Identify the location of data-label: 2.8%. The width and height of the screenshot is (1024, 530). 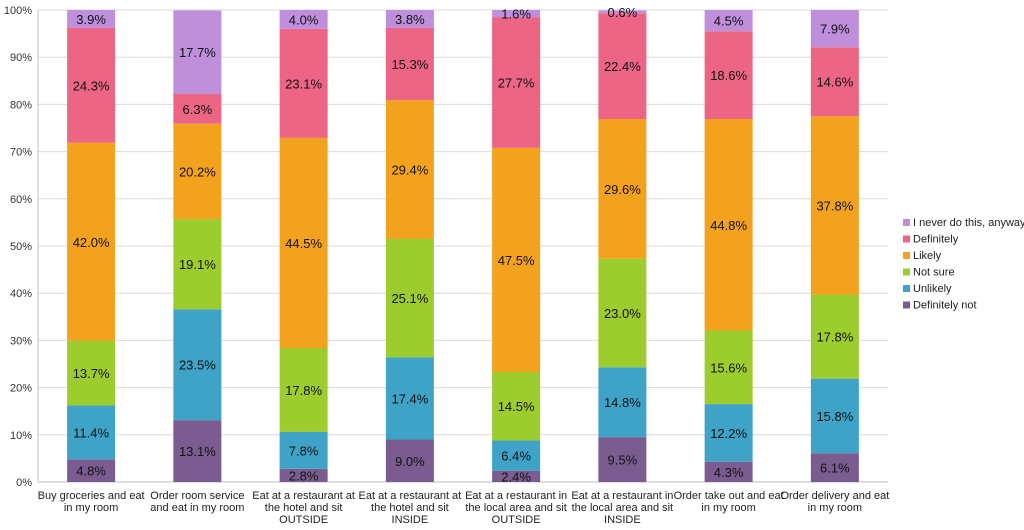
(304, 475).